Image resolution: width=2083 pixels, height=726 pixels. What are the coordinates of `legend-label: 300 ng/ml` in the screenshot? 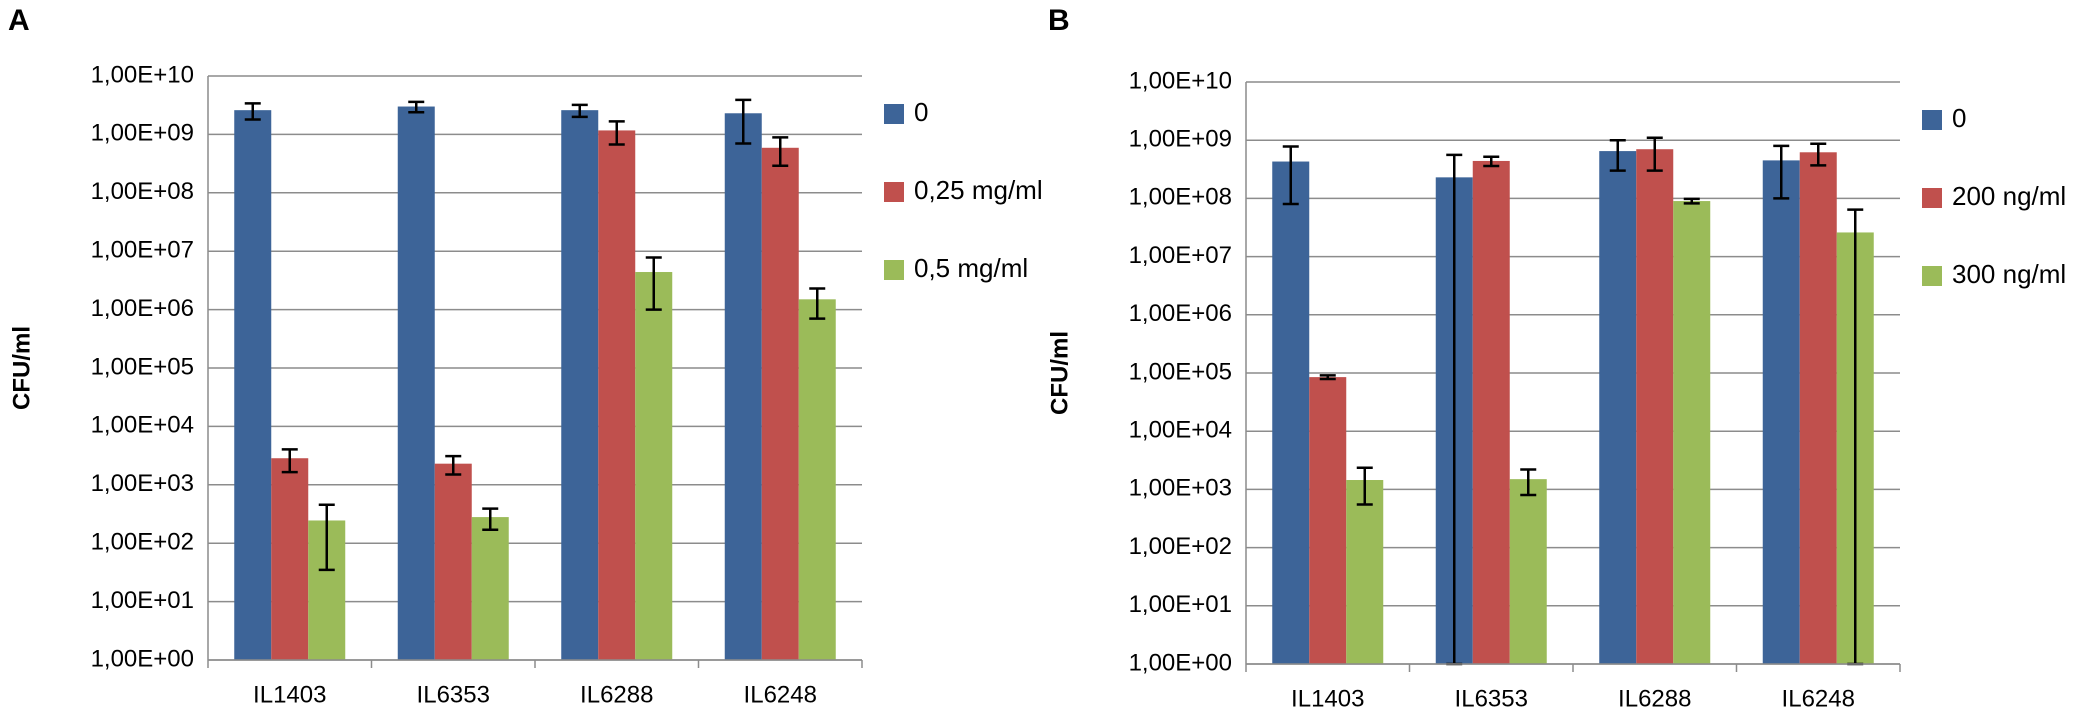 It's located at (2009, 274).